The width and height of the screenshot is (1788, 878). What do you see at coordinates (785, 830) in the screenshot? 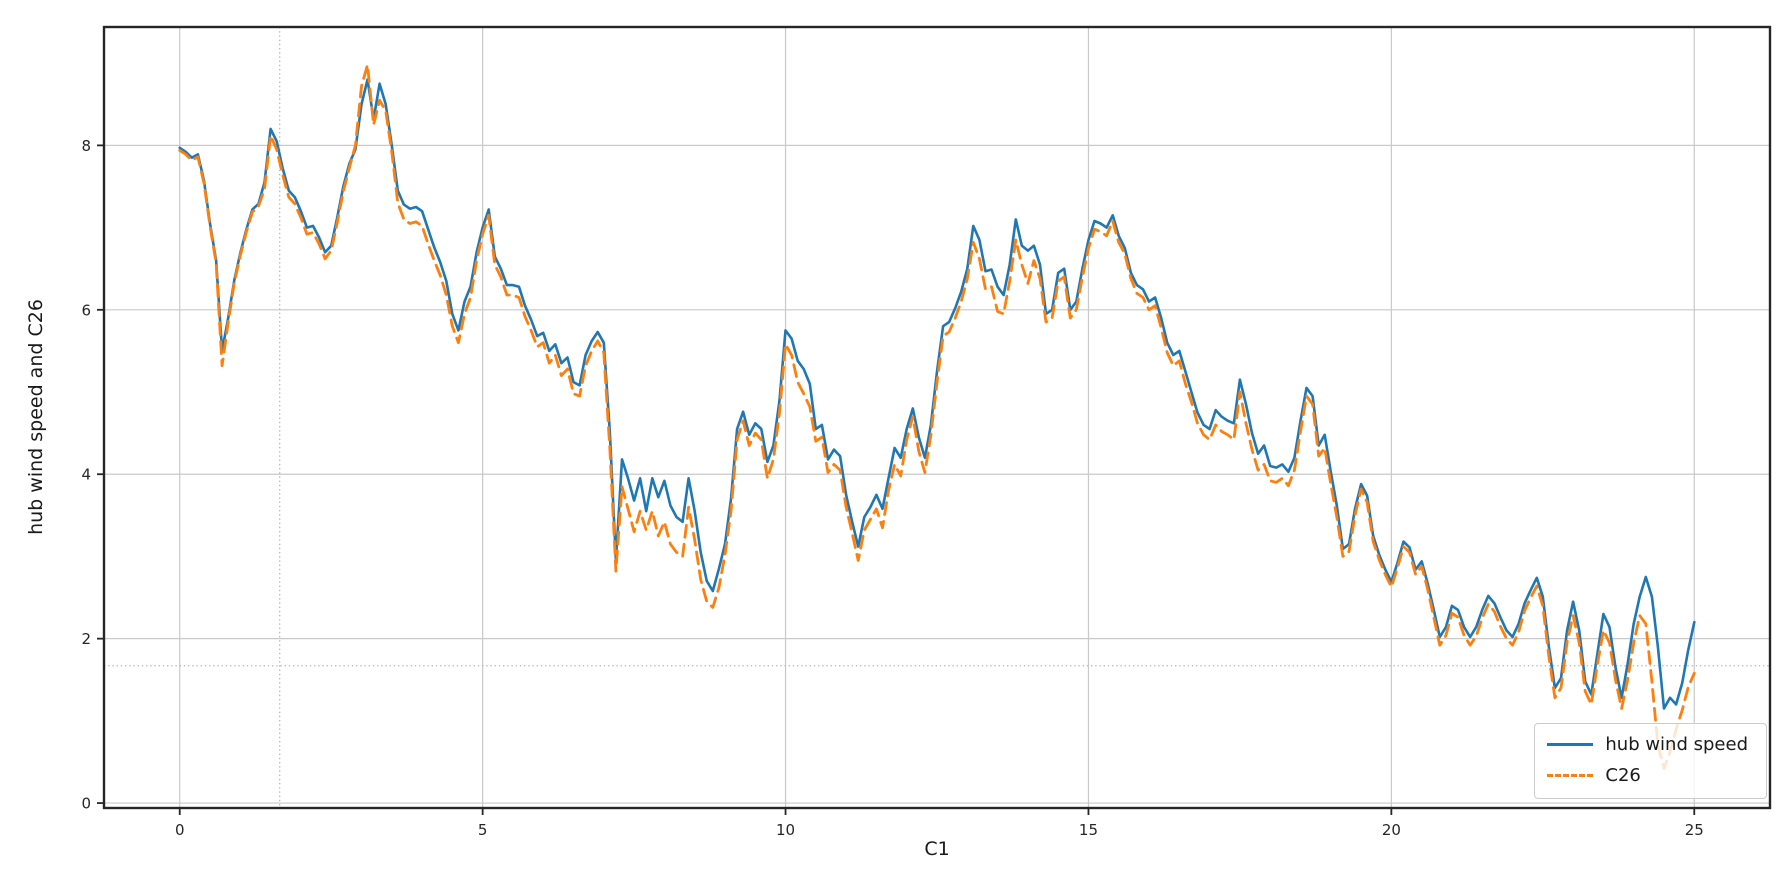
I see `x-tick-label: 10` at bounding box center [785, 830].